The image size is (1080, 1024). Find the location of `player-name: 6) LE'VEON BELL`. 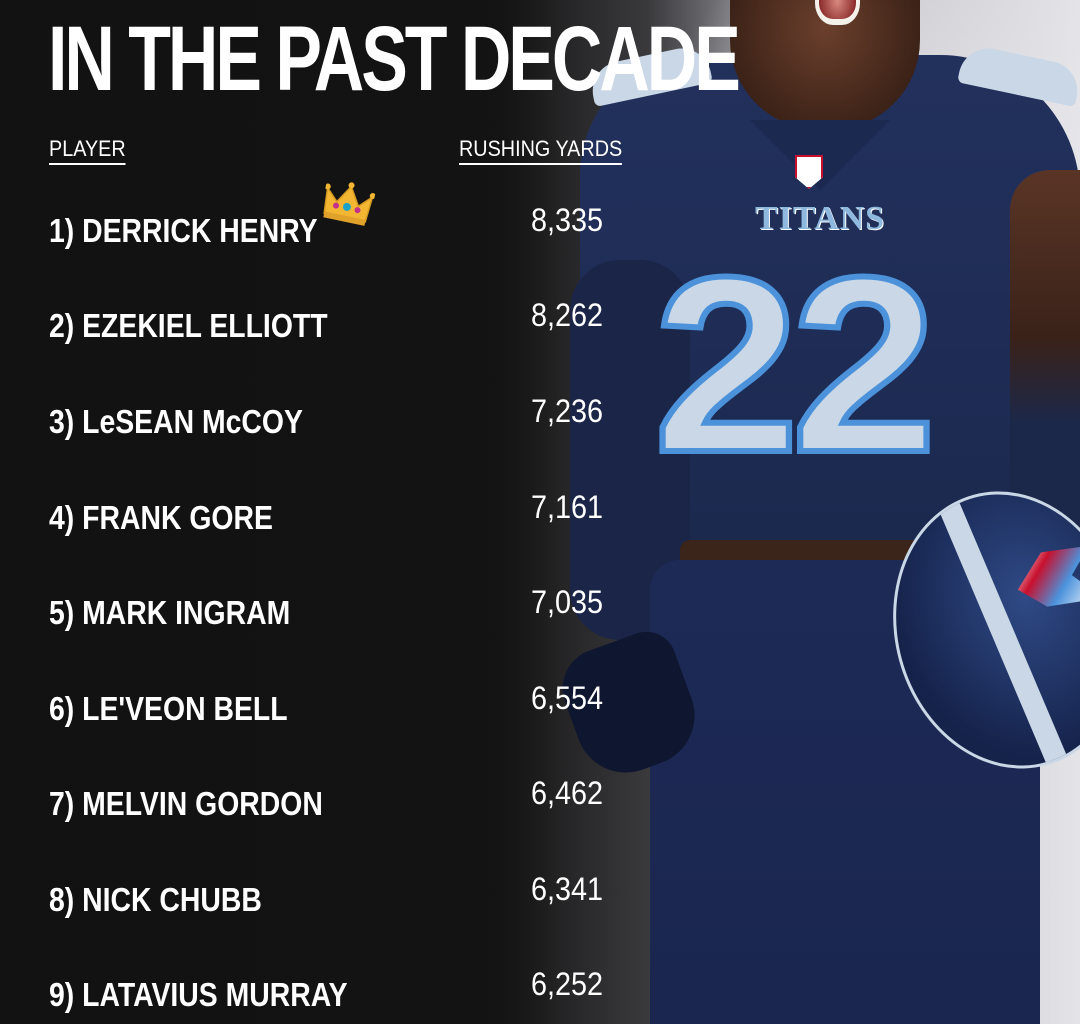

player-name: 6) LE'VEON BELL is located at coordinates (168, 708).